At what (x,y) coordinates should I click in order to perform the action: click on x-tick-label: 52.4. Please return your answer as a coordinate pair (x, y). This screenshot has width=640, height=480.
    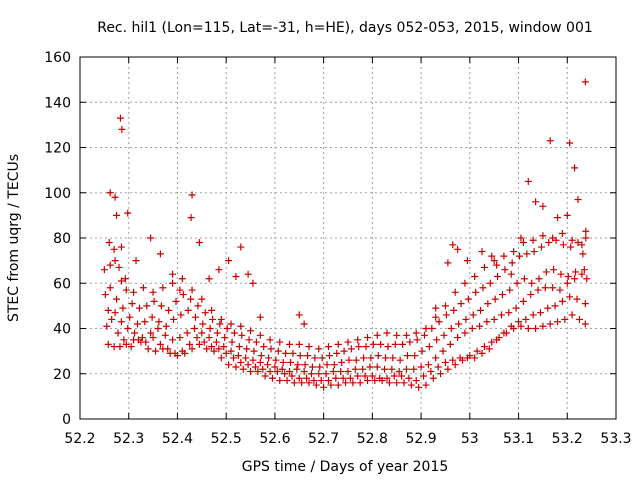
    Looking at the image, I should click on (177, 439).